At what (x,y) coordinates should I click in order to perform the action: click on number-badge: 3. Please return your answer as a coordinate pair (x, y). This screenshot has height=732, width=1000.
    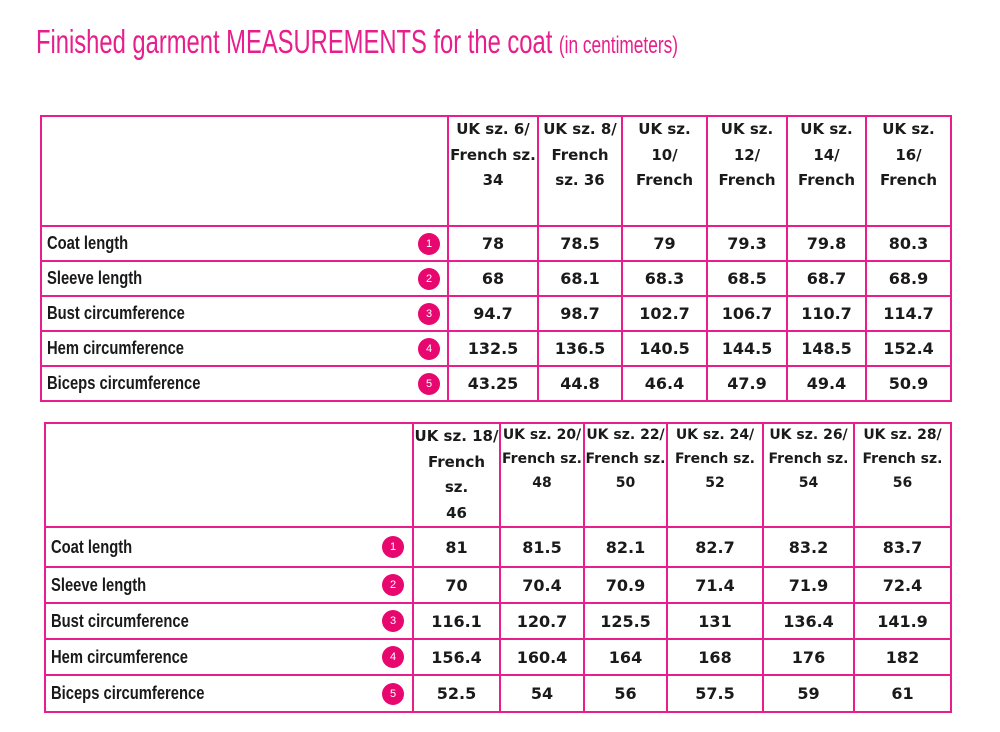
    Looking at the image, I should click on (393, 621).